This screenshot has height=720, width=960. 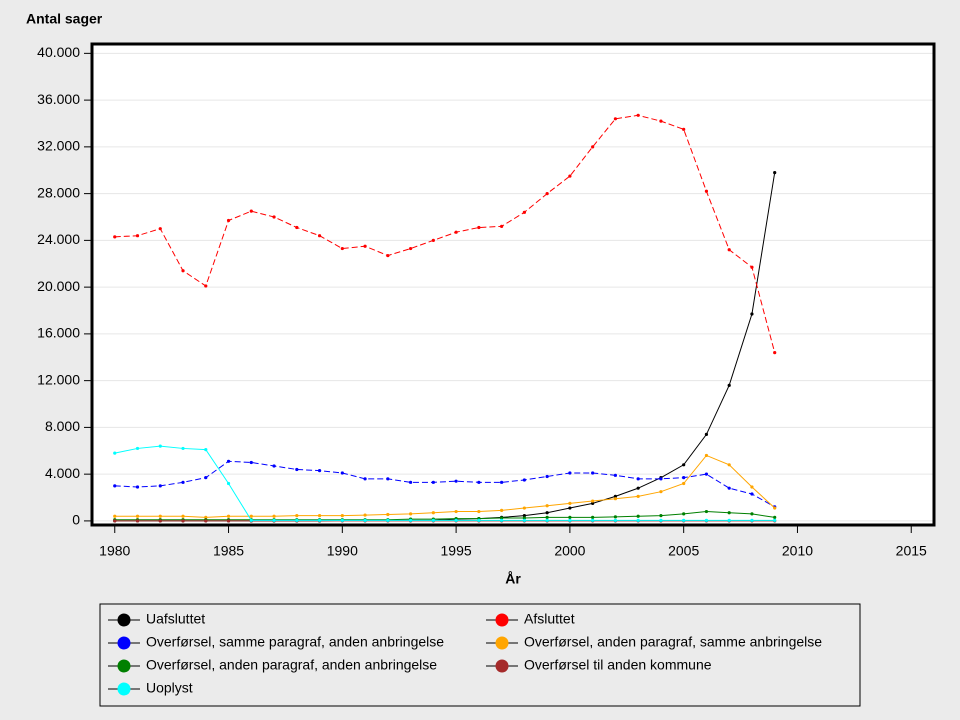 I want to click on legend, so click(x=480, y=655).